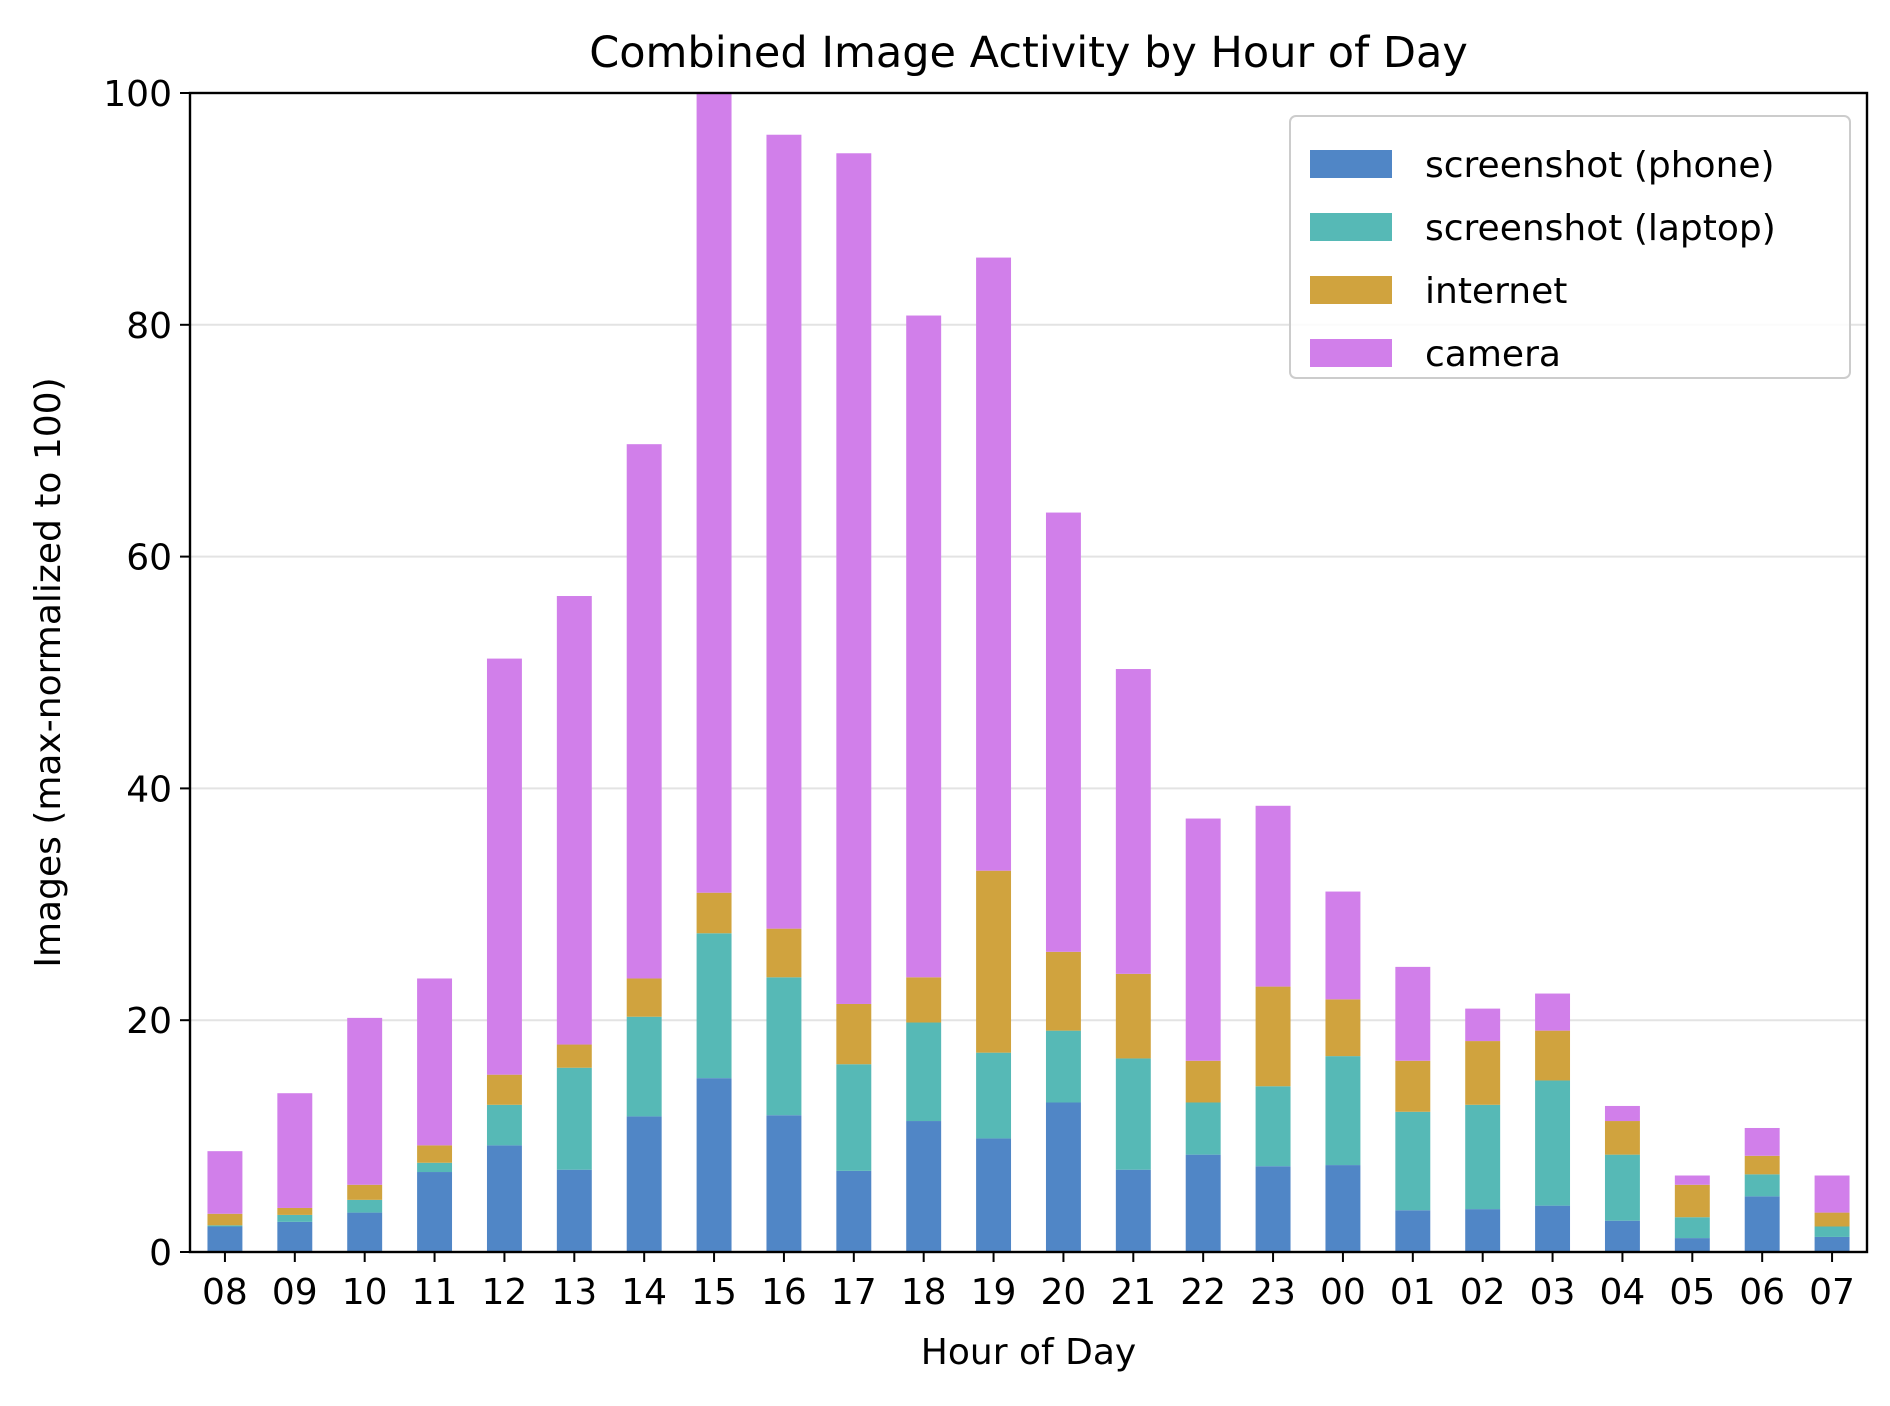 This screenshot has width=1890, height=1406. What do you see at coordinates (1553, 1292) in the screenshot?
I see `x-tick-label: 03` at bounding box center [1553, 1292].